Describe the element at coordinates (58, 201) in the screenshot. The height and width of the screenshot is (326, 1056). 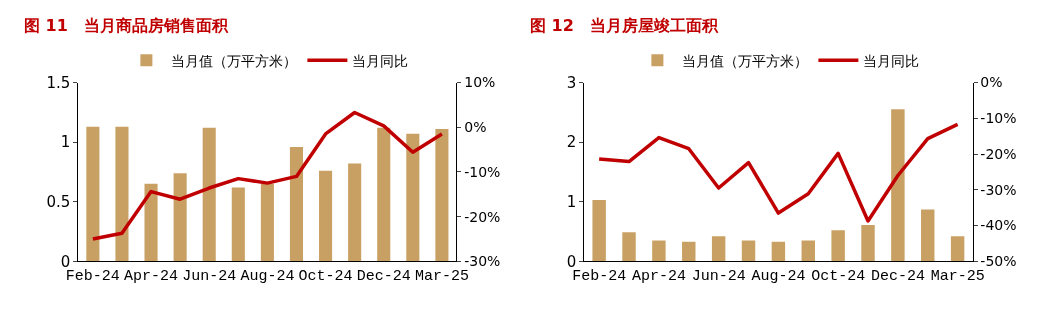
I see `y-tick-label: 0.5` at that location.